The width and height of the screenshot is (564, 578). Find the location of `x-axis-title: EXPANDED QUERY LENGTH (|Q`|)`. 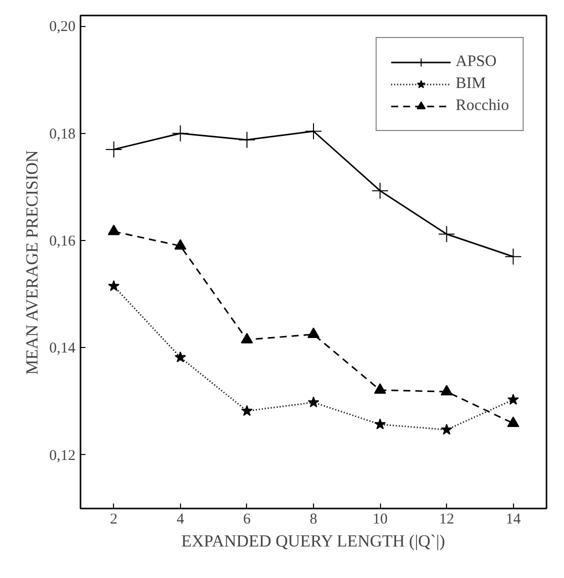

x-axis-title: EXPANDED QUERY LENGTH (|Q`|) is located at coordinates (313, 541).